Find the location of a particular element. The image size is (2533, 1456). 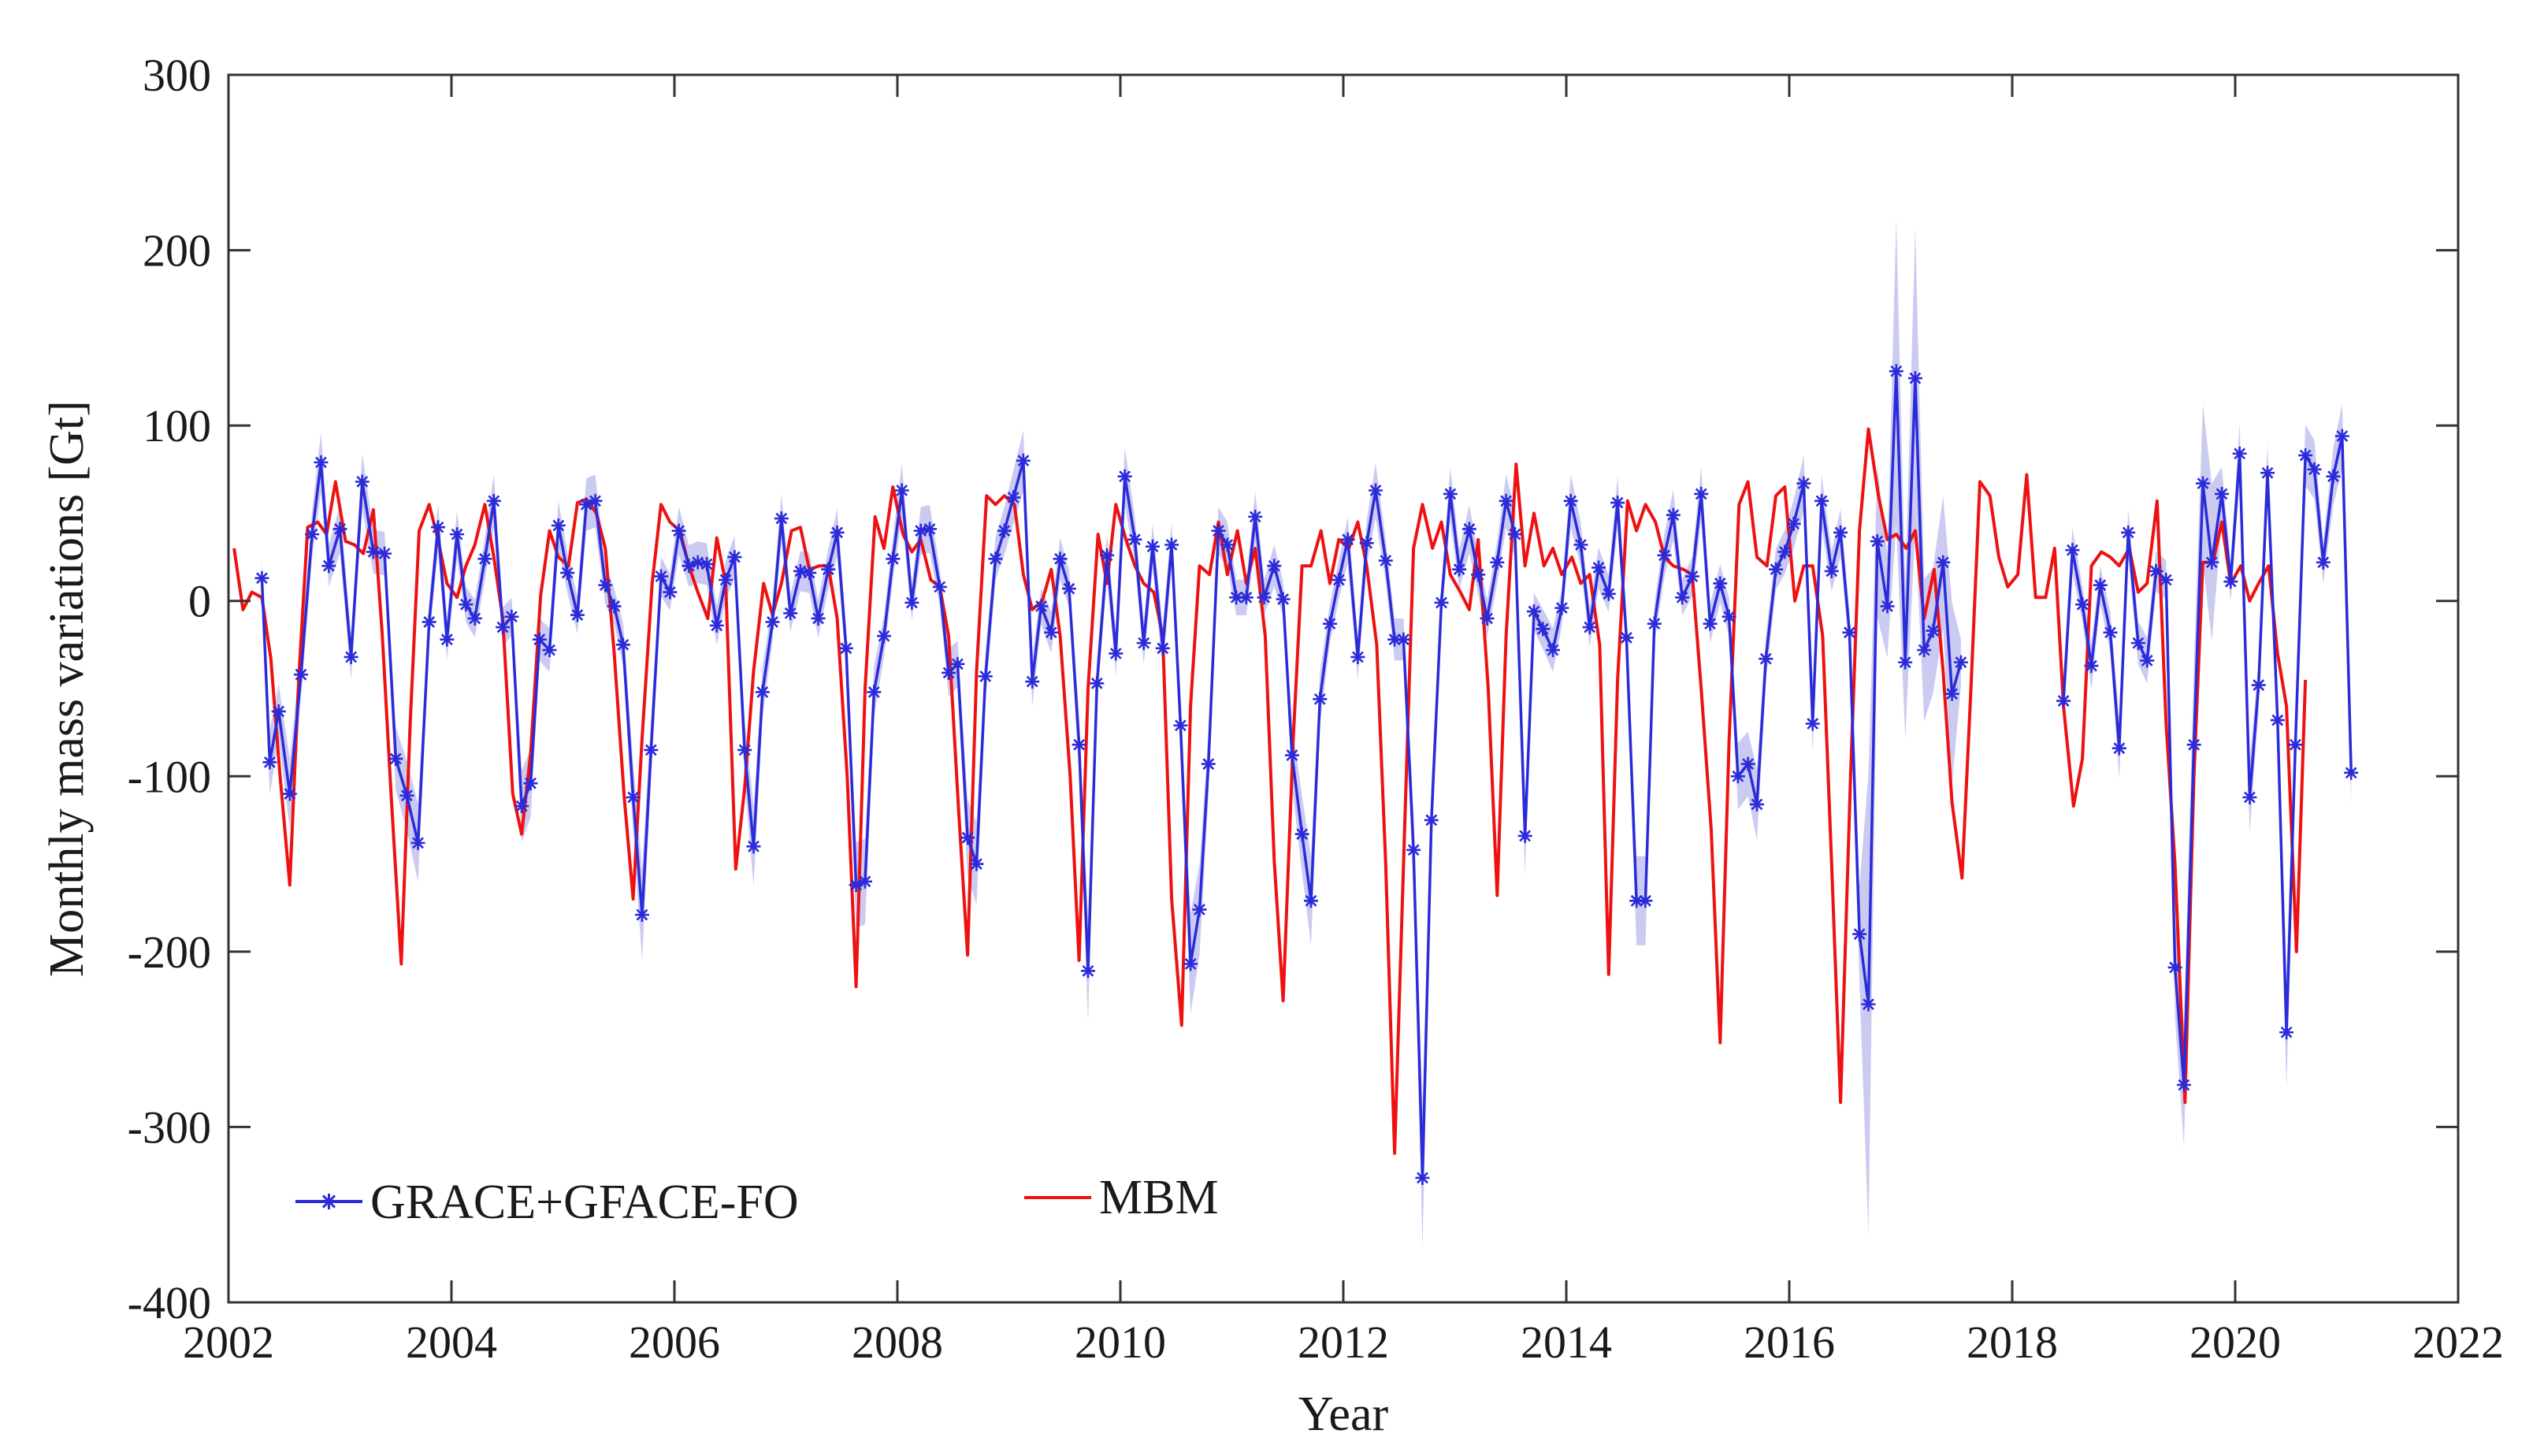

y-tick-label: 300 is located at coordinates (177, 75).